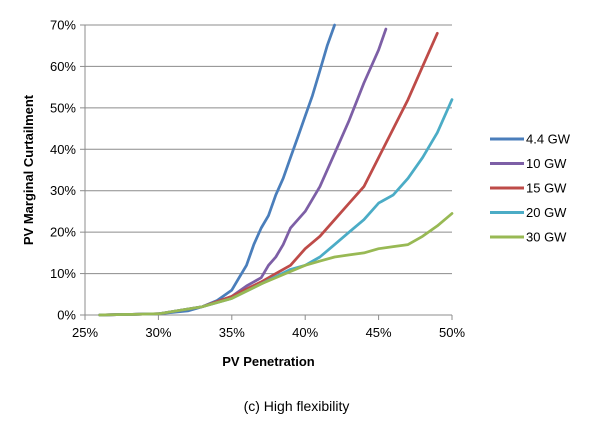 This screenshot has height=431, width=593. What do you see at coordinates (85, 332) in the screenshot?
I see `x-tick-label: 25%` at bounding box center [85, 332].